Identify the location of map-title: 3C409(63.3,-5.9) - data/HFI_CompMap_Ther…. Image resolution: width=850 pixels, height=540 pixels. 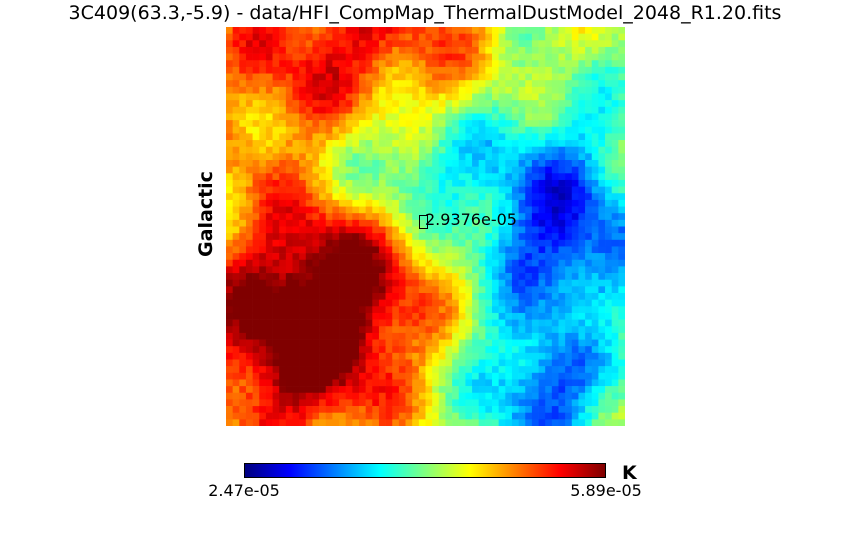
(425, 13).